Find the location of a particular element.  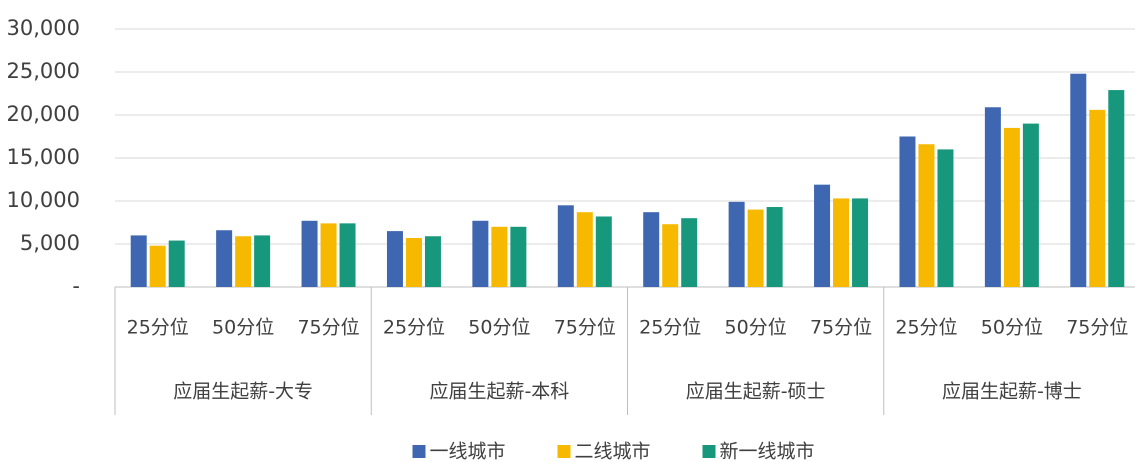

group-label: 应届生起薪-硕士 is located at coordinates (756, 392).